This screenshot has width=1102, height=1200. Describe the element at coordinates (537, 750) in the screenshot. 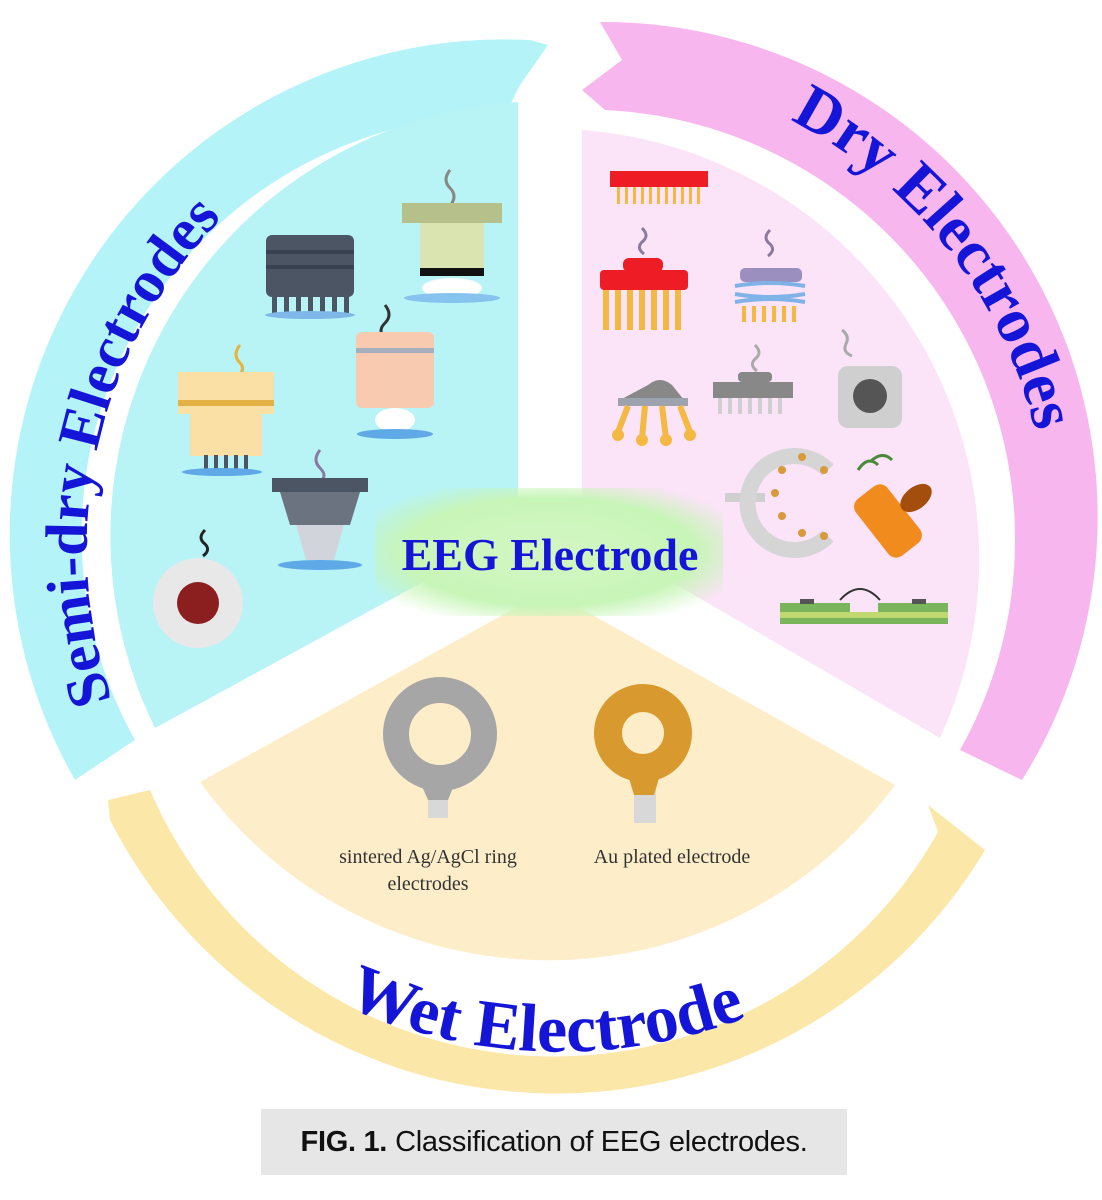

I see `wet-electrode-icons` at that location.